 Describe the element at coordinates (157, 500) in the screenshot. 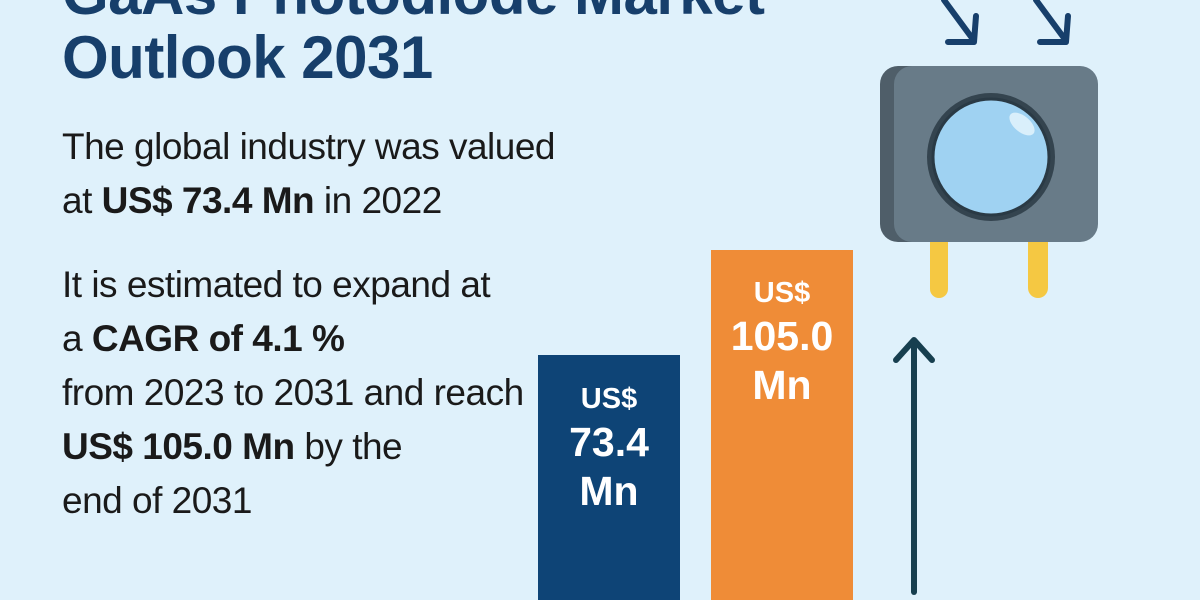

I see `forecast-line-5: end of 2031` at that location.